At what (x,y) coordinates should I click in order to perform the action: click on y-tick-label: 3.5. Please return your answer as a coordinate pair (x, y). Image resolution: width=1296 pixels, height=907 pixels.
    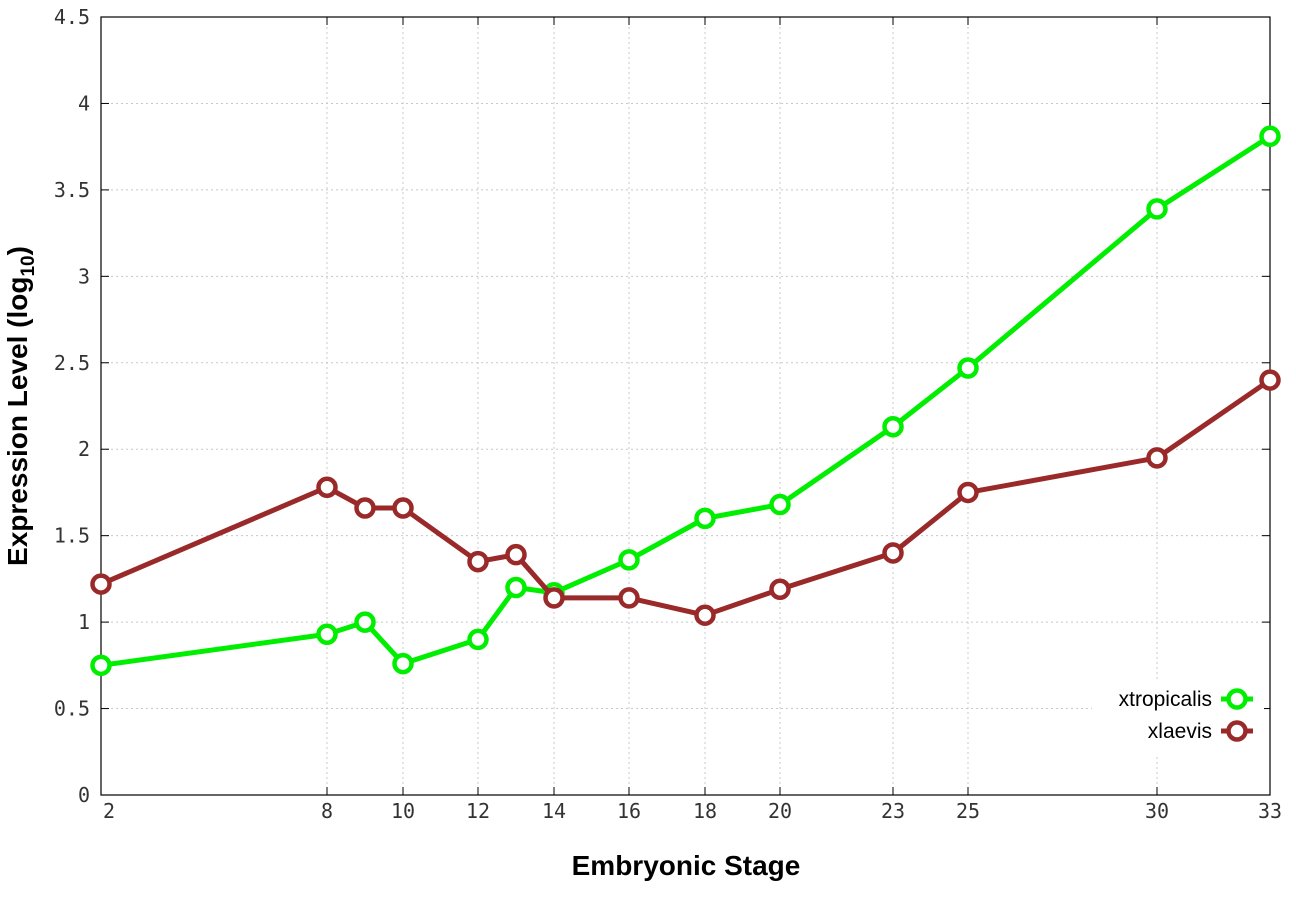
    Looking at the image, I should click on (72, 190).